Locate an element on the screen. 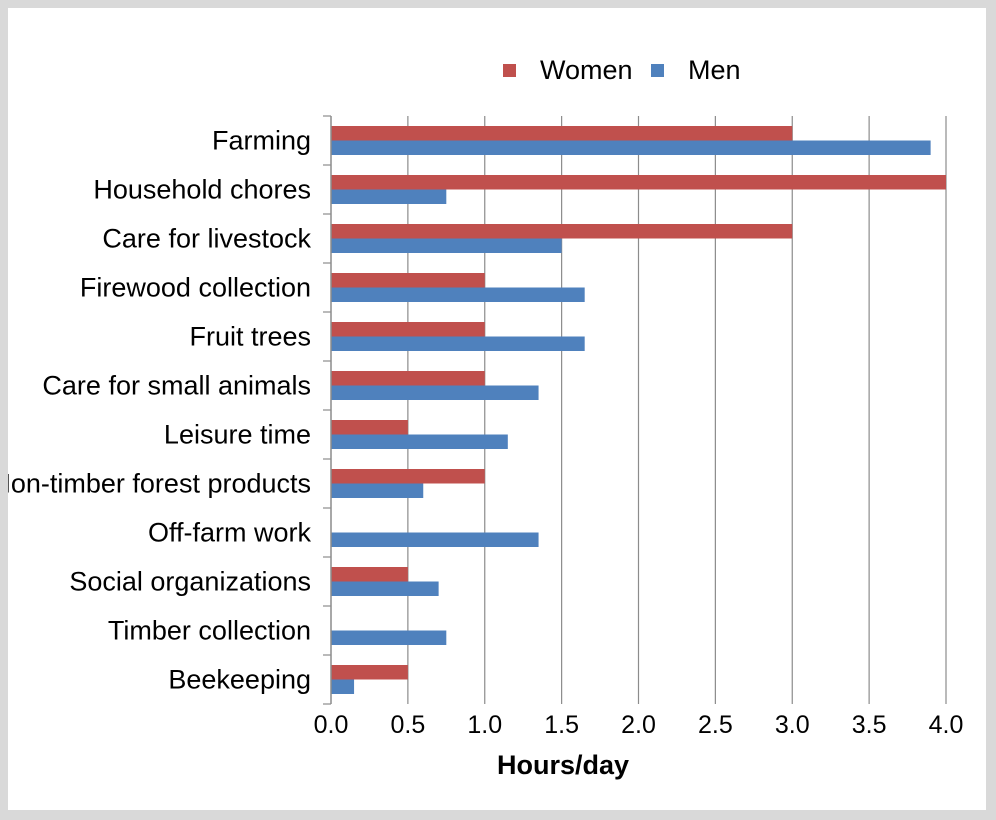 The image size is (996, 820). x-tick-label: 0.0 is located at coordinates (331, 725).